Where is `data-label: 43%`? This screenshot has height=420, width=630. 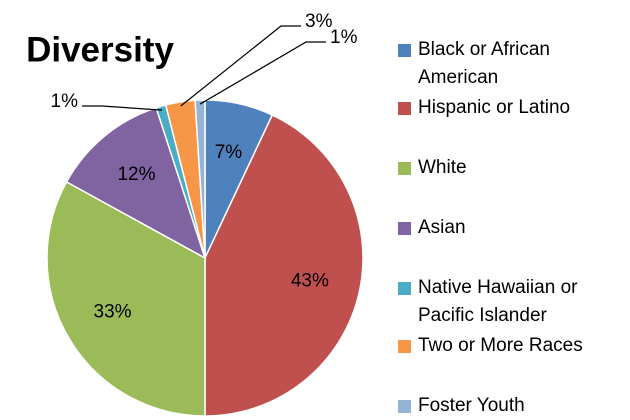
data-label: 43% is located at coordinates (310, 280).